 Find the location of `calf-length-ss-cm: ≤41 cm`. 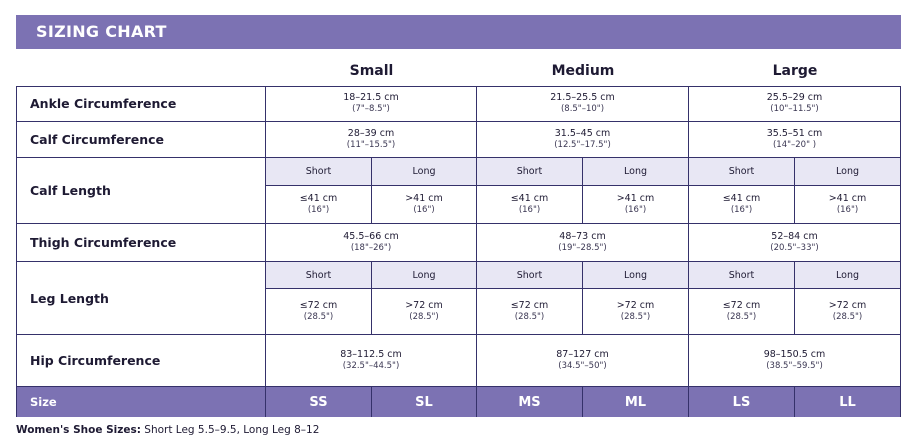

calf-length-ss-cm: ≤41 cm is located at coordinates (318, 198).